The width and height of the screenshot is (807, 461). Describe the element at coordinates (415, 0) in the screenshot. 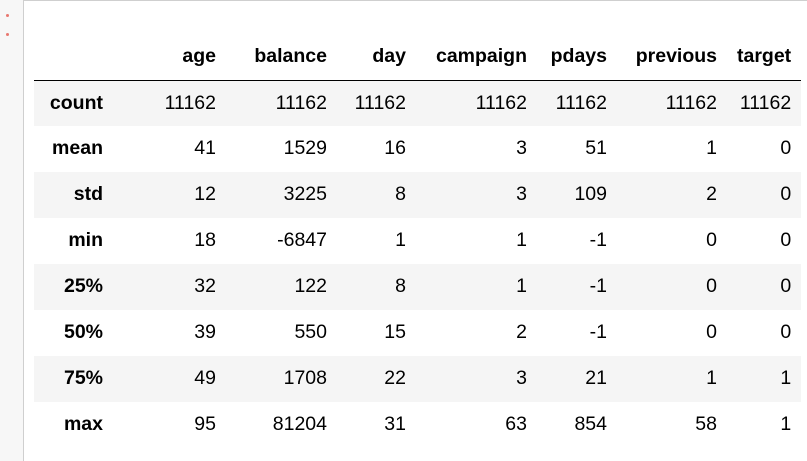

I see `cell-top-border` at that location.